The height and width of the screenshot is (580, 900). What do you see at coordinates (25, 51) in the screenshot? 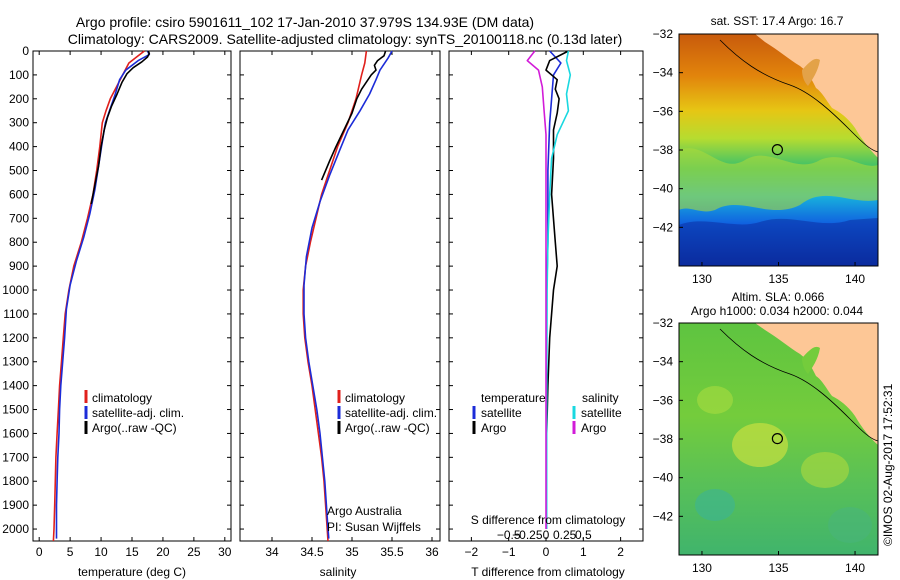
I see `depth-tick-label: 0` at bounding box center [25, 51].